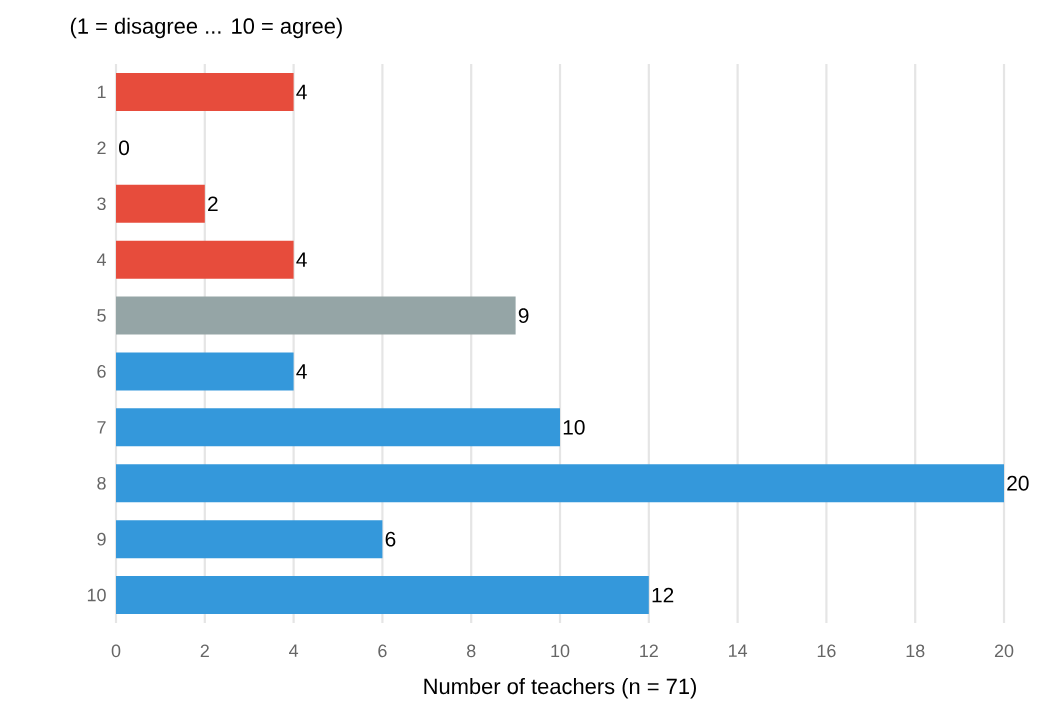 The image size is (1045, 703). I want to click on y-tick-label: 3, so click(101, 204).